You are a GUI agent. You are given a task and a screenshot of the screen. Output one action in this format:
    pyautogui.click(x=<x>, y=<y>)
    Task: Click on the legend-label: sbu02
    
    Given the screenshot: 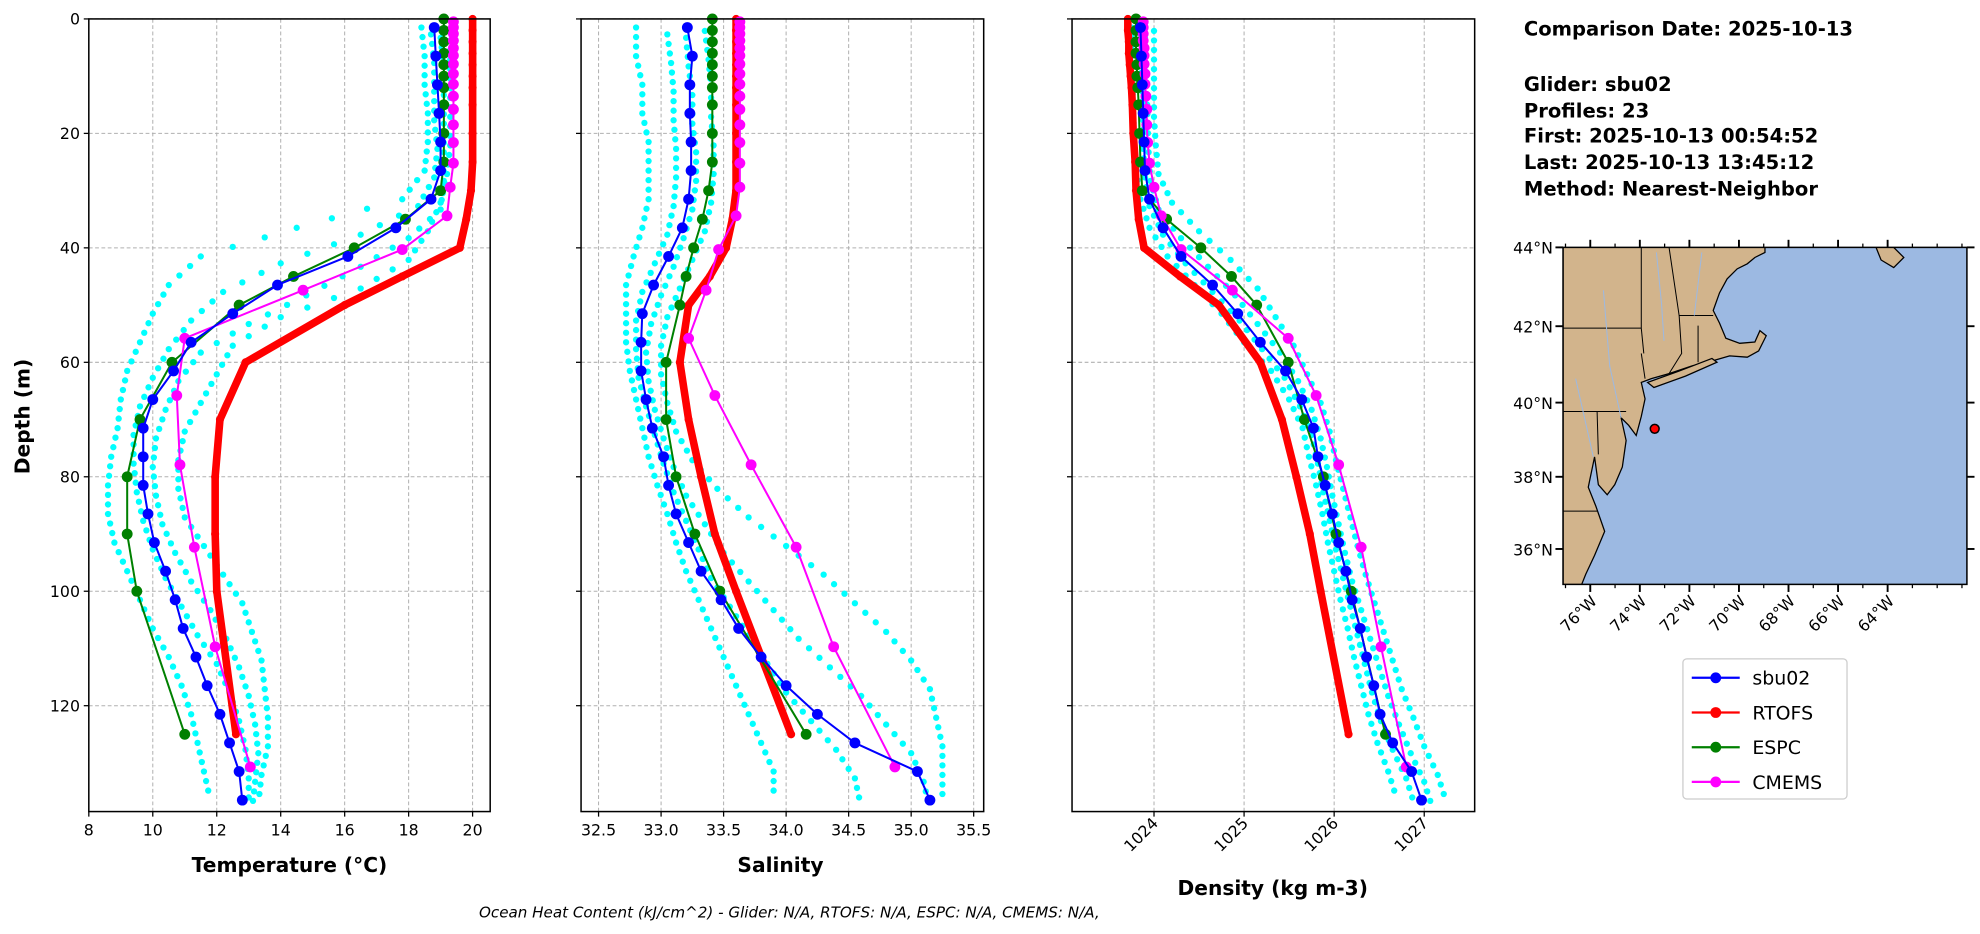 What is the action you would take?
    pyautogui.click(x=1781, y=679)
    